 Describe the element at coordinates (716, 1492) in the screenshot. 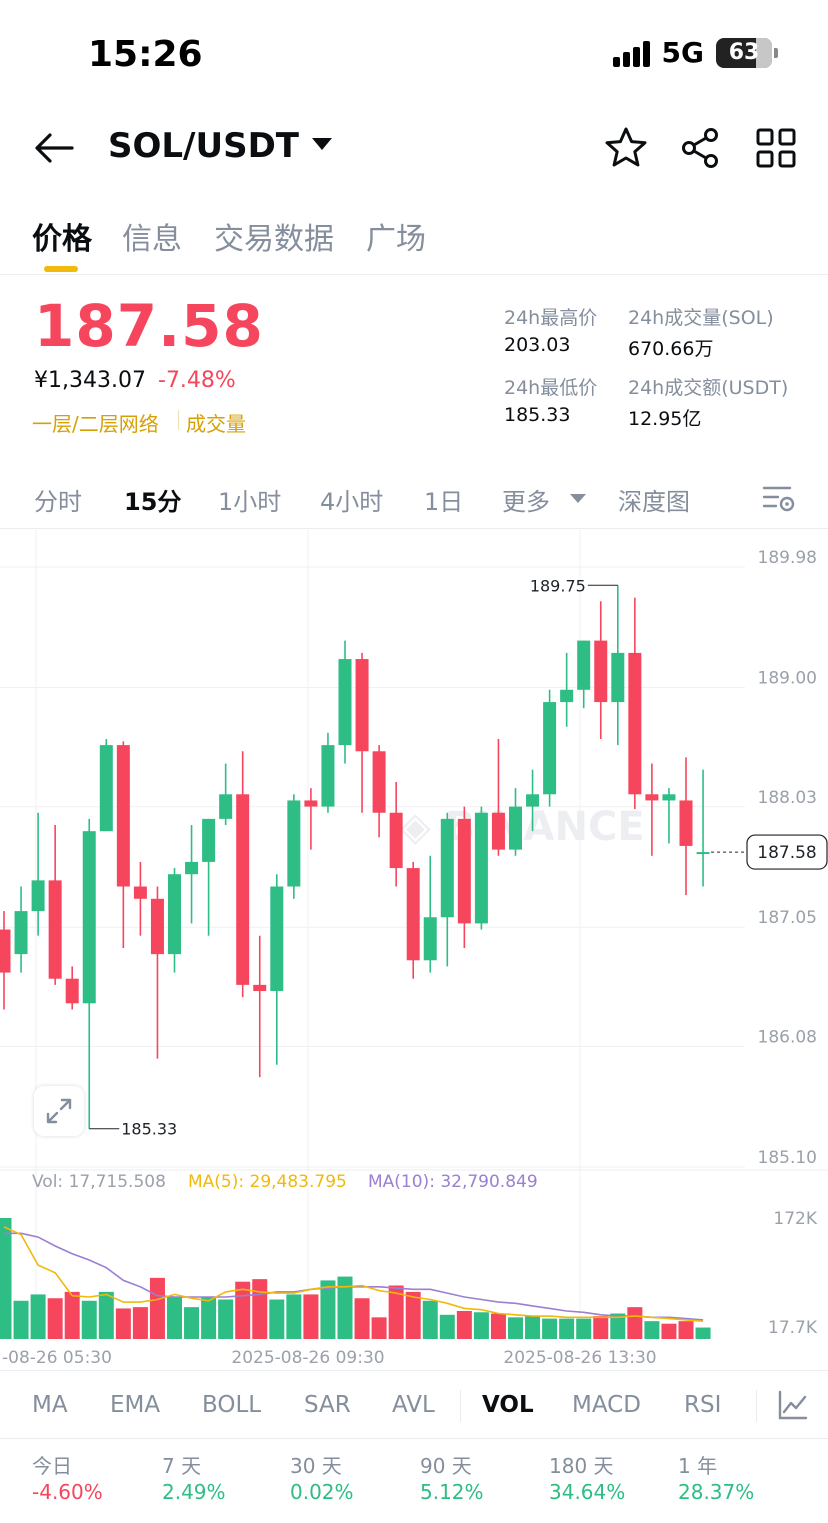

I see `perf-value-1y: 28.37%` at that location.